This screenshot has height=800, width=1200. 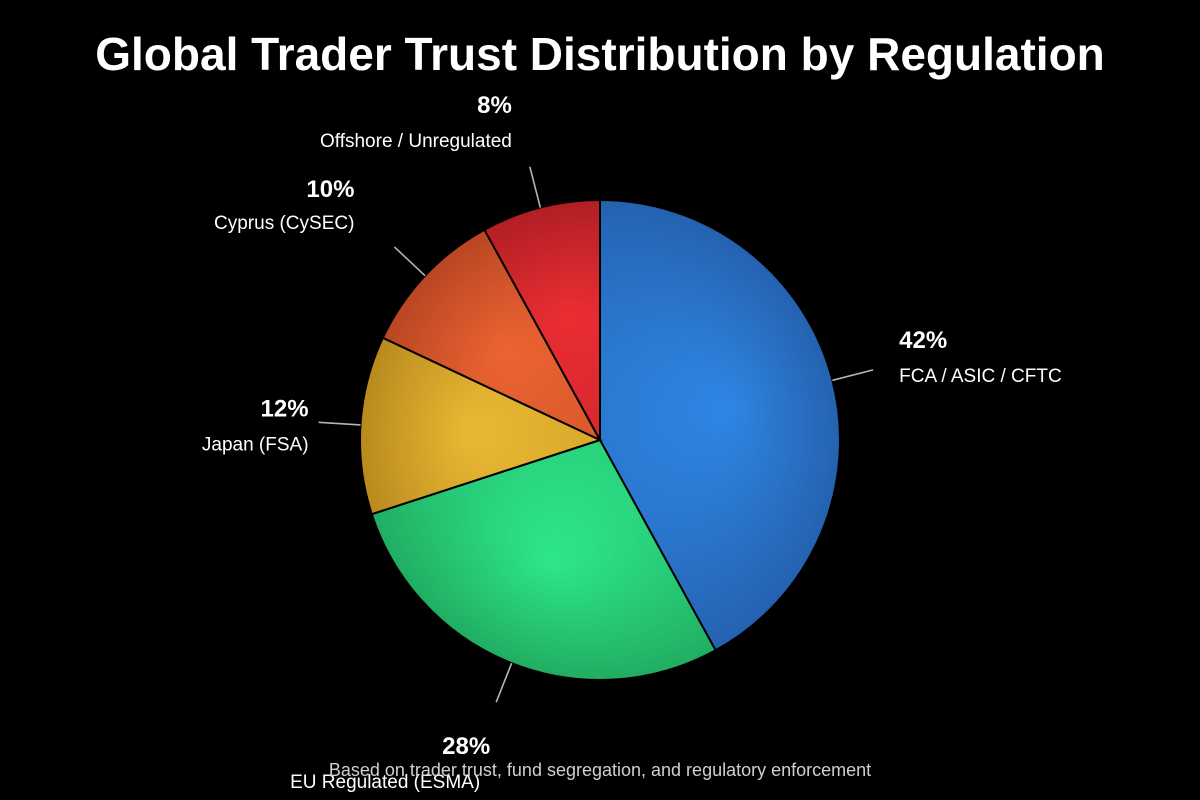 I want to click on slice-percent-label: 8%, so click(x=494, y=105).